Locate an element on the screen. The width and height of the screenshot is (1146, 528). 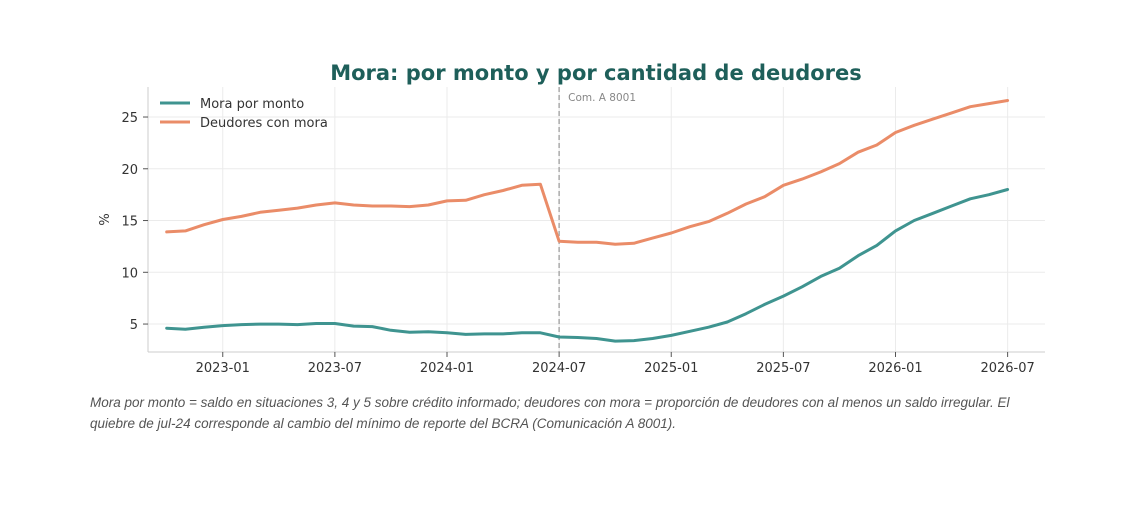
x-tick-label: 2023-07 is located at coordinates (335, 368).